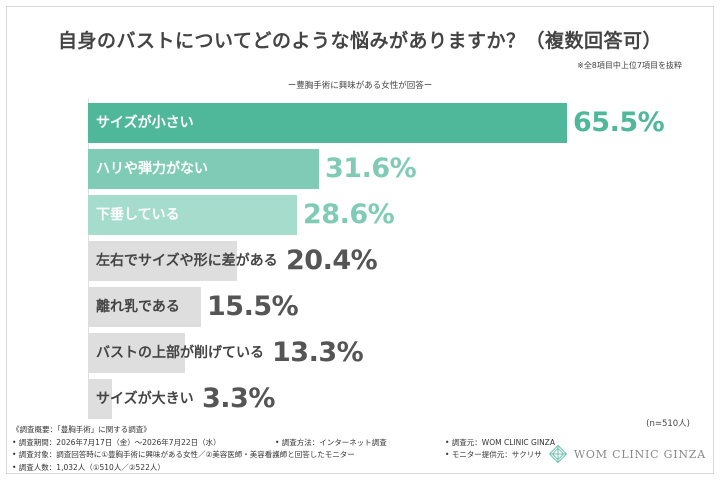 The image size is (720, 480). Describe the element at coordinates (349, 214) in the screenshot. I see `bar-value-label: 28.6%` at that location.